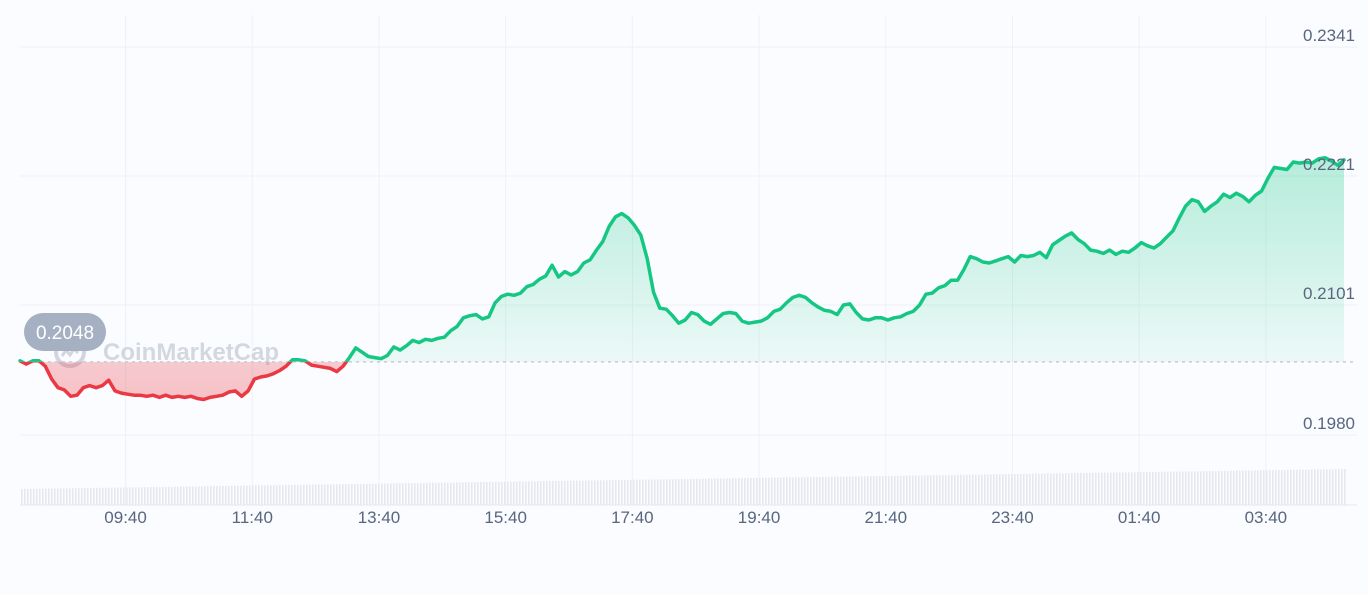 The height and width of the screenshot is (594, 1368). What do you see at coordinates (65, 333) in the screenshot?
I see `baseline-price-label: 0.2048` at bounding box center [65, 333].